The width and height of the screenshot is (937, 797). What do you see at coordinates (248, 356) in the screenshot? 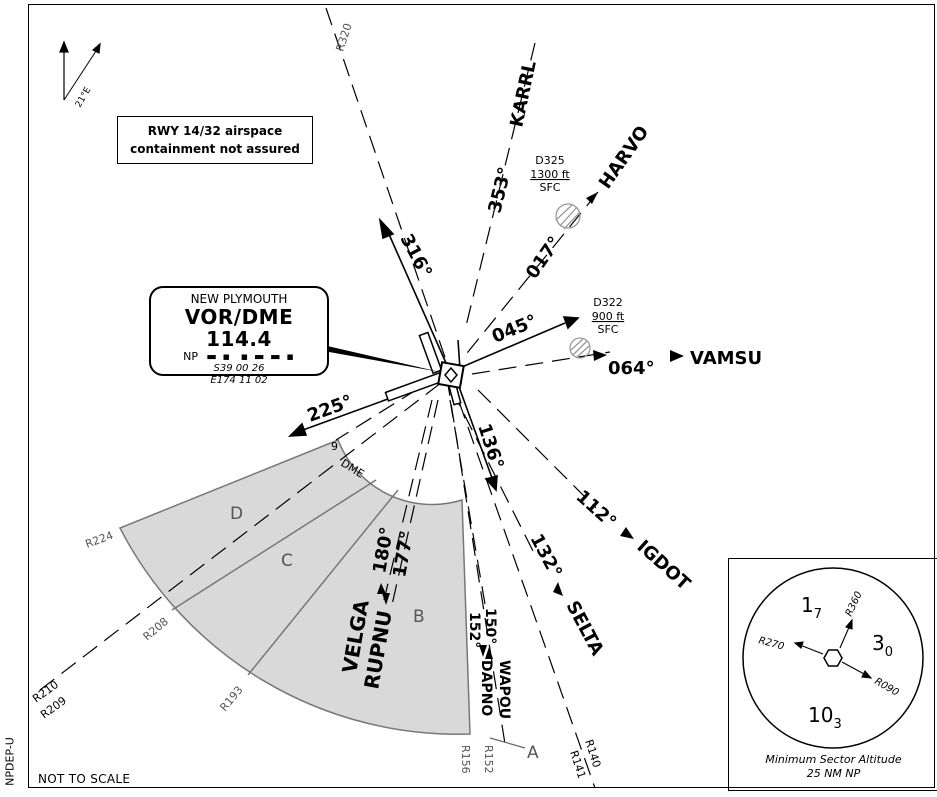
I see `morse-code-icon: ▬ ▪ ▪ ▬ ▬ ▪` at bounding box center [248, 356].